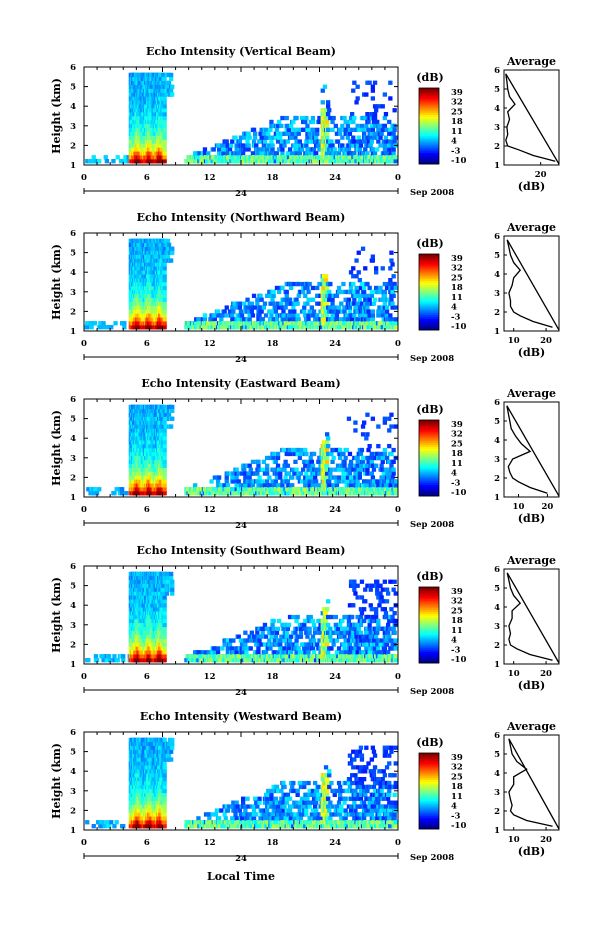 The width and height of the screenshot is (610, 929). What do you see at coordinates (73, 68) in the screenshot?
I see `y-tick-label: 6` at bounding box center [73, 68].